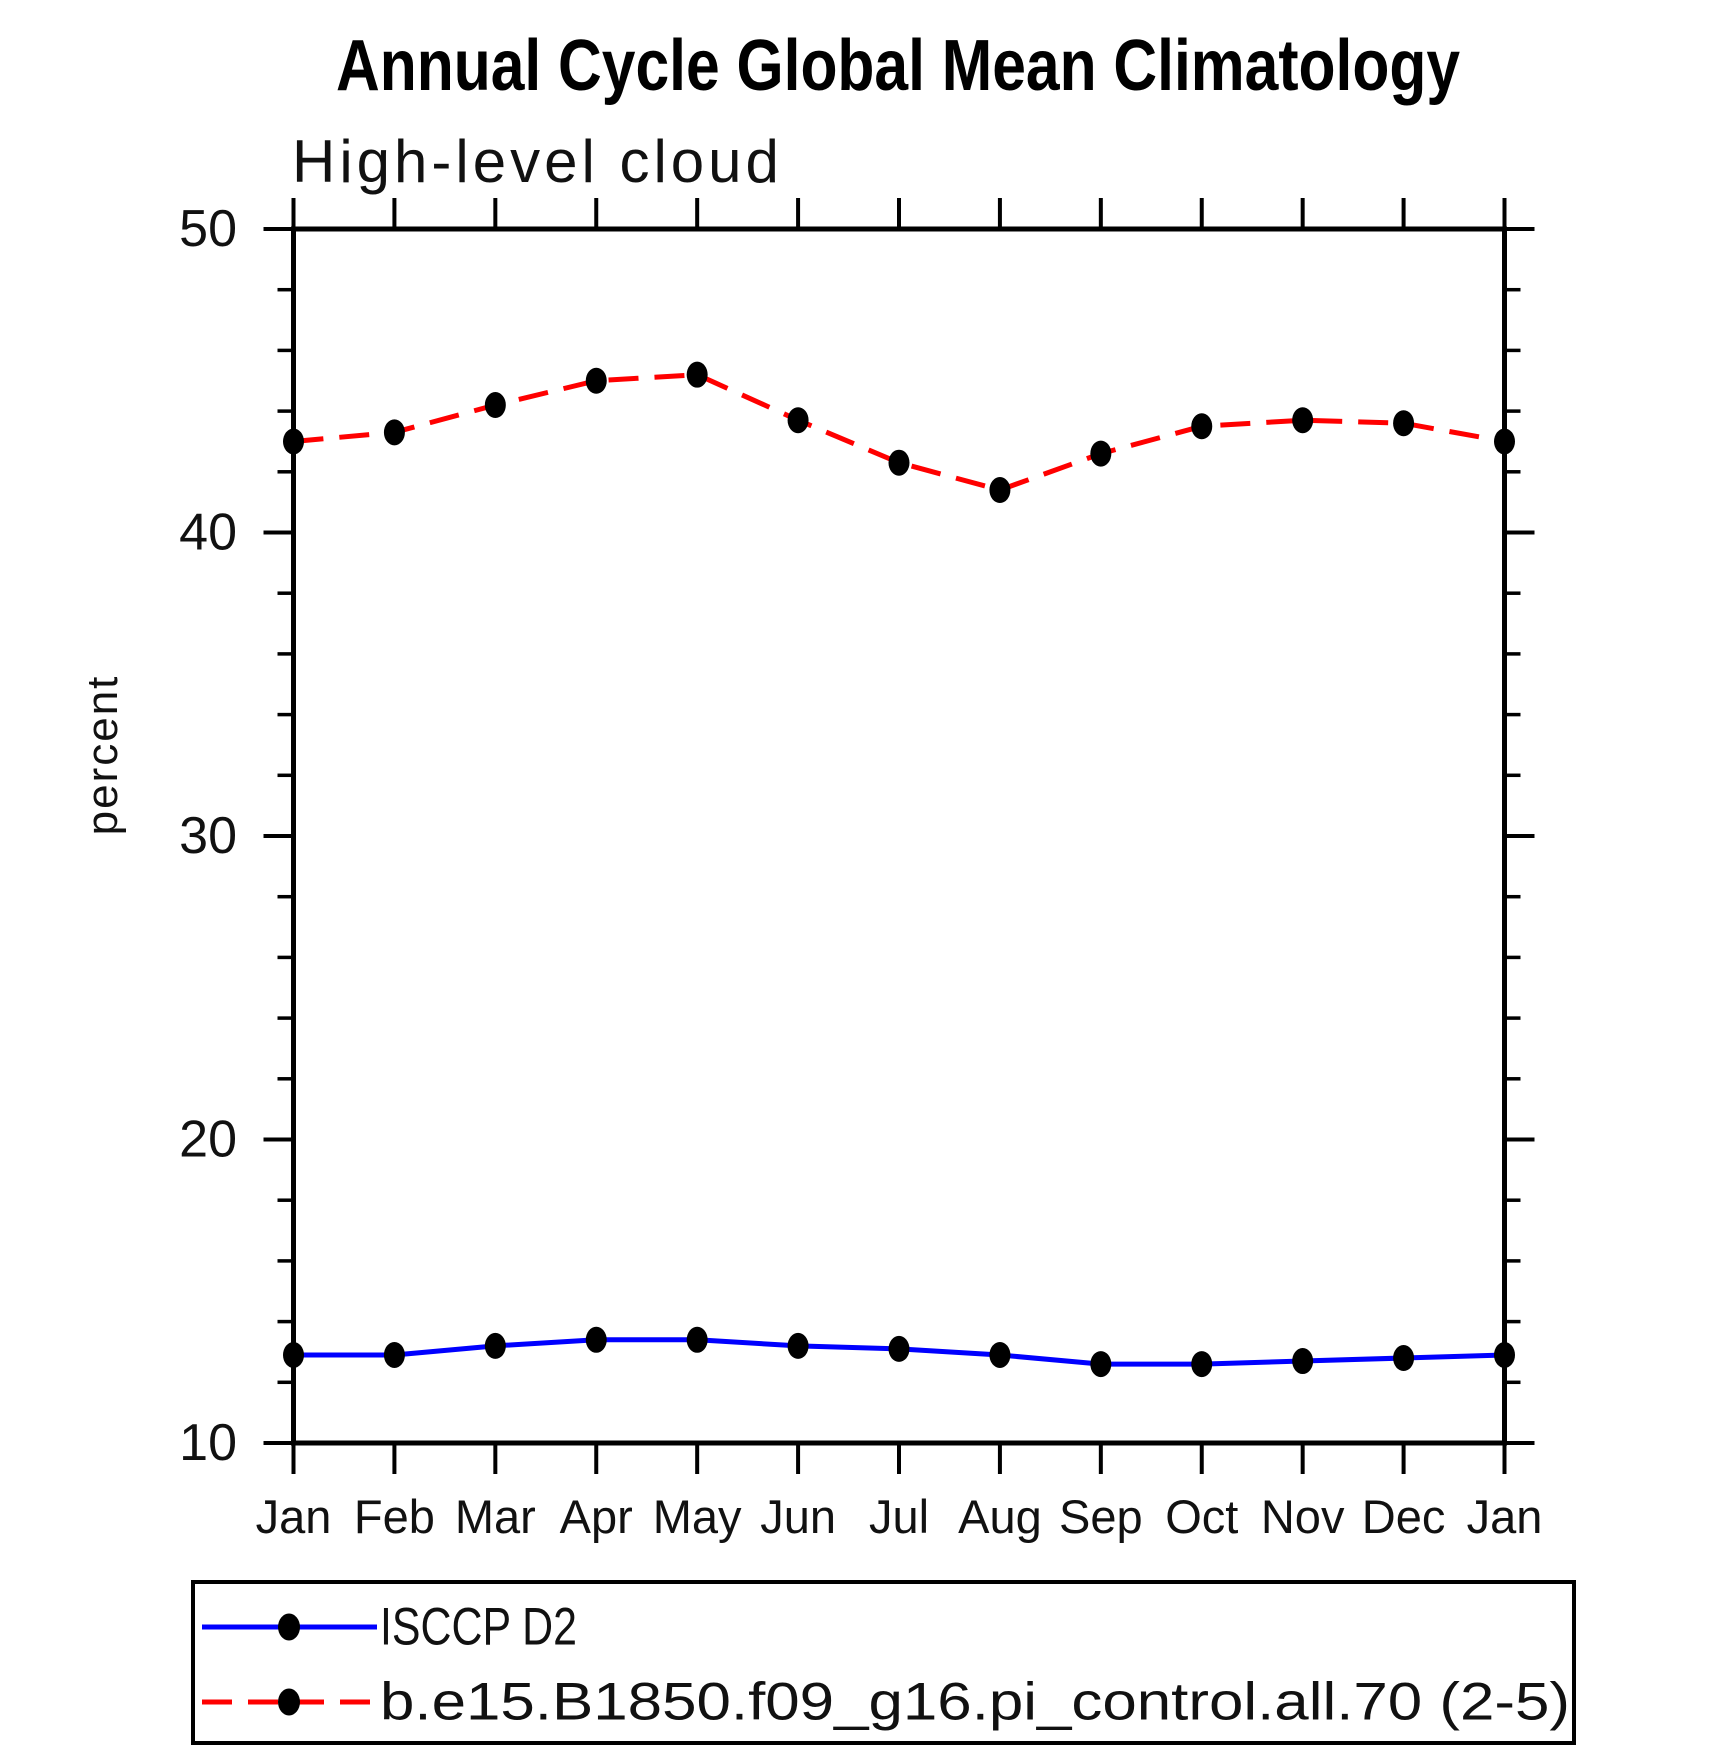 This screenshot has width=1710, height=1756. I want to click on y-axis-label: percent, so click(102, 755).